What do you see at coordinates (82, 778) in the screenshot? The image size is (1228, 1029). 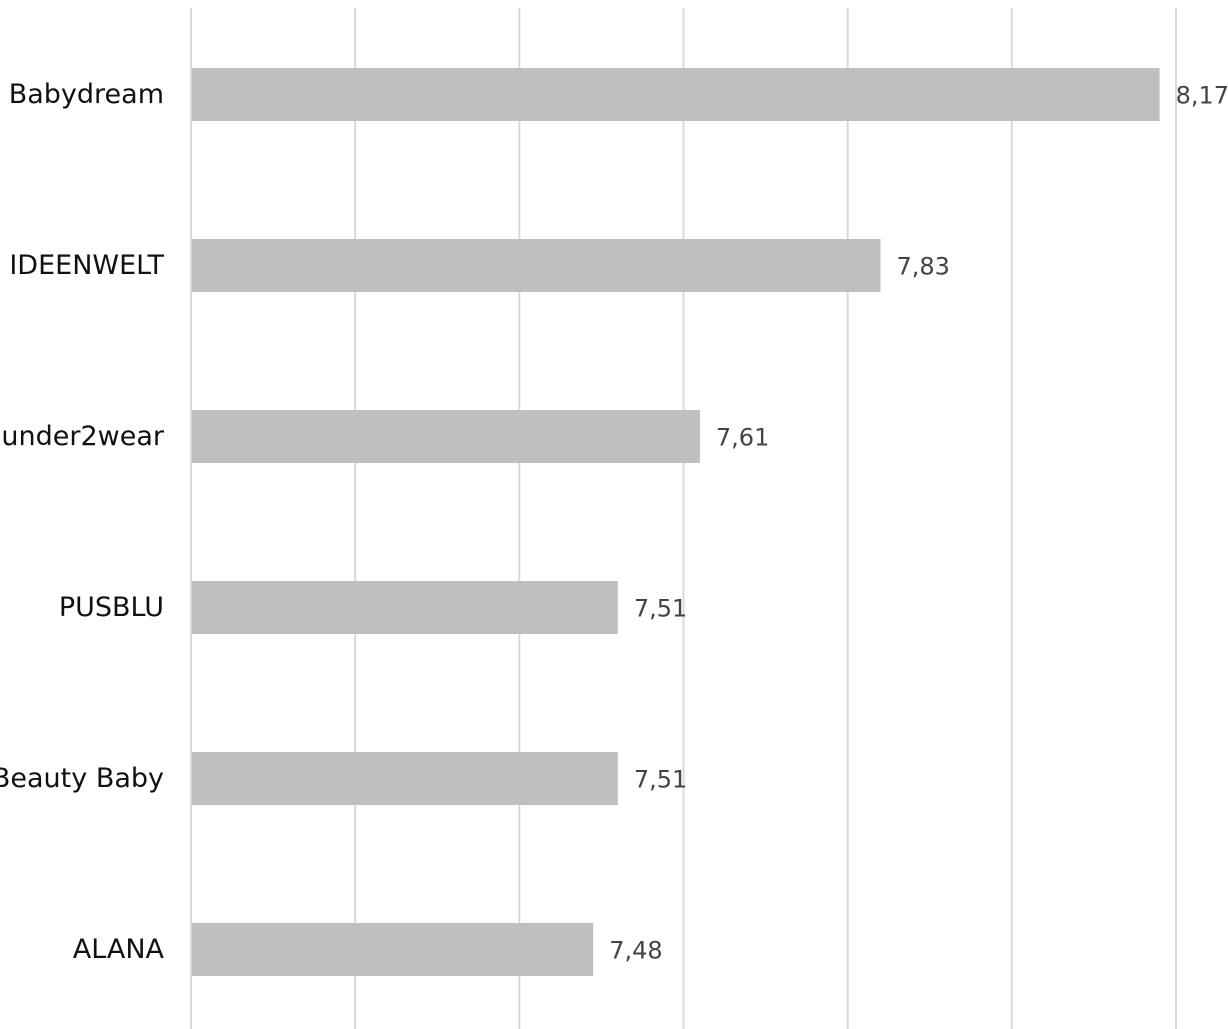 I see `category-label: Beauty Baby` at bounding box center [82, 778].